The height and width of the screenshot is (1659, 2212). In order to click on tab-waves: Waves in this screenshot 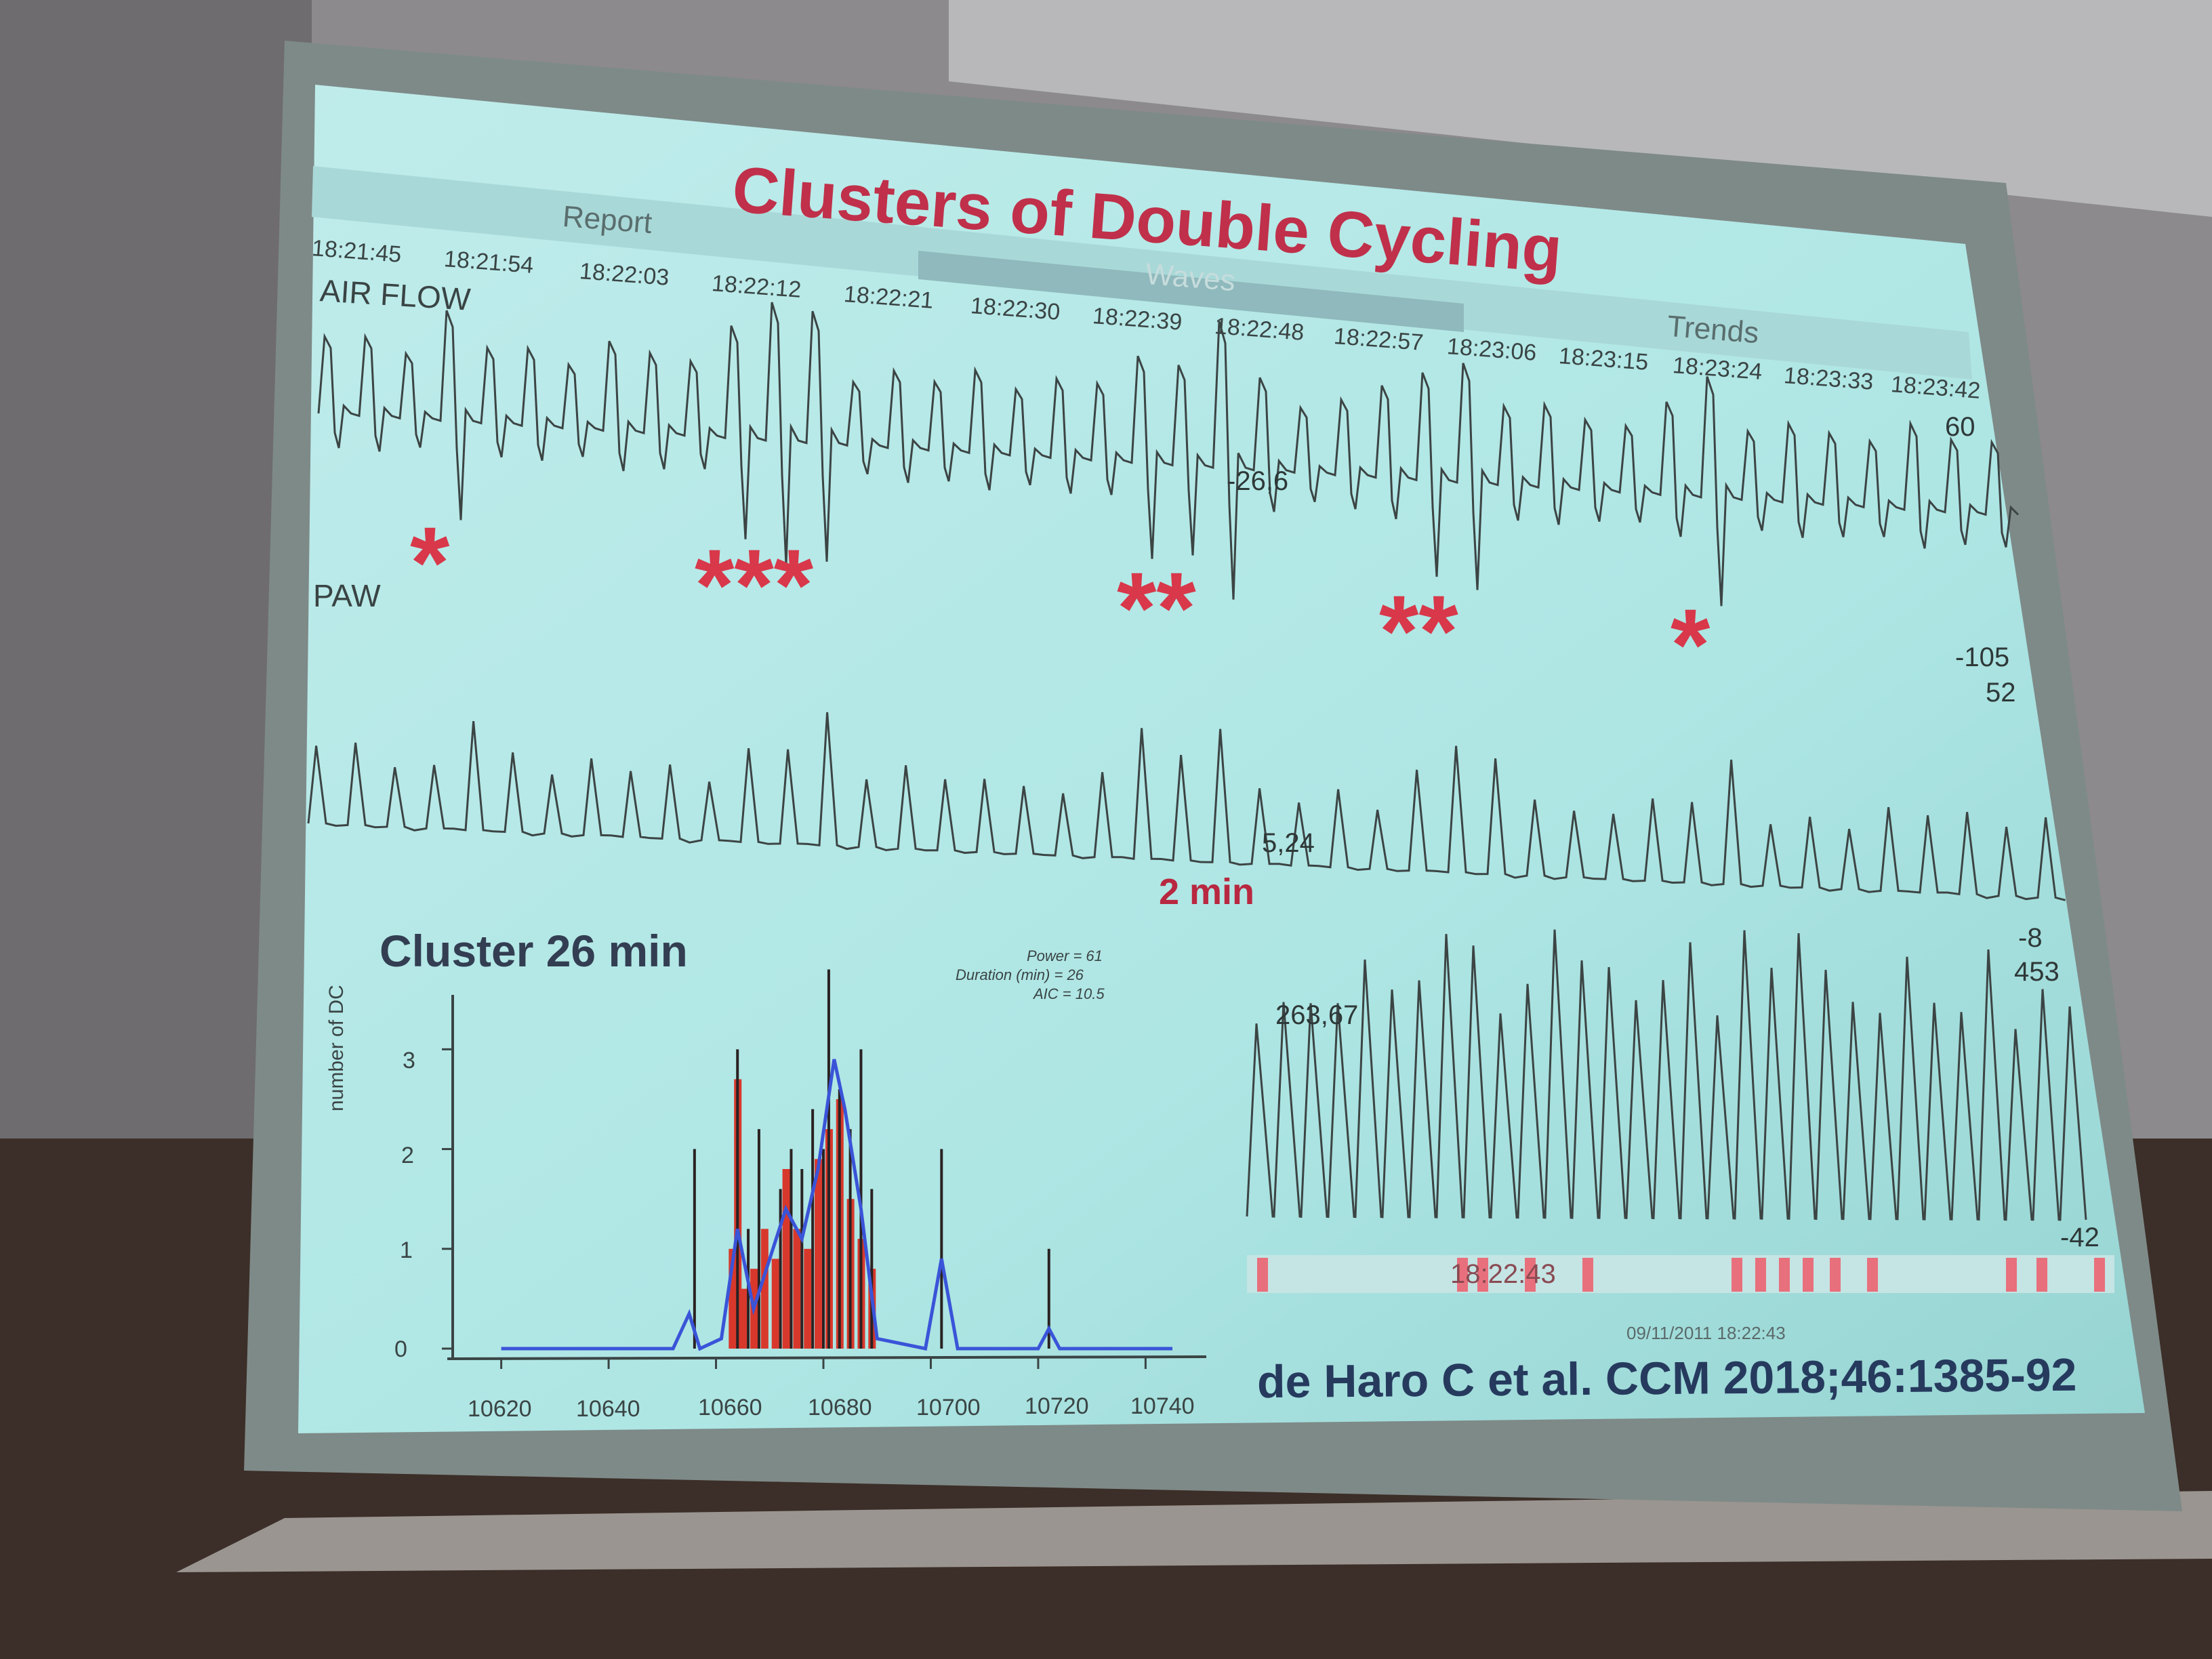, I will do `click(1190, 277)`.